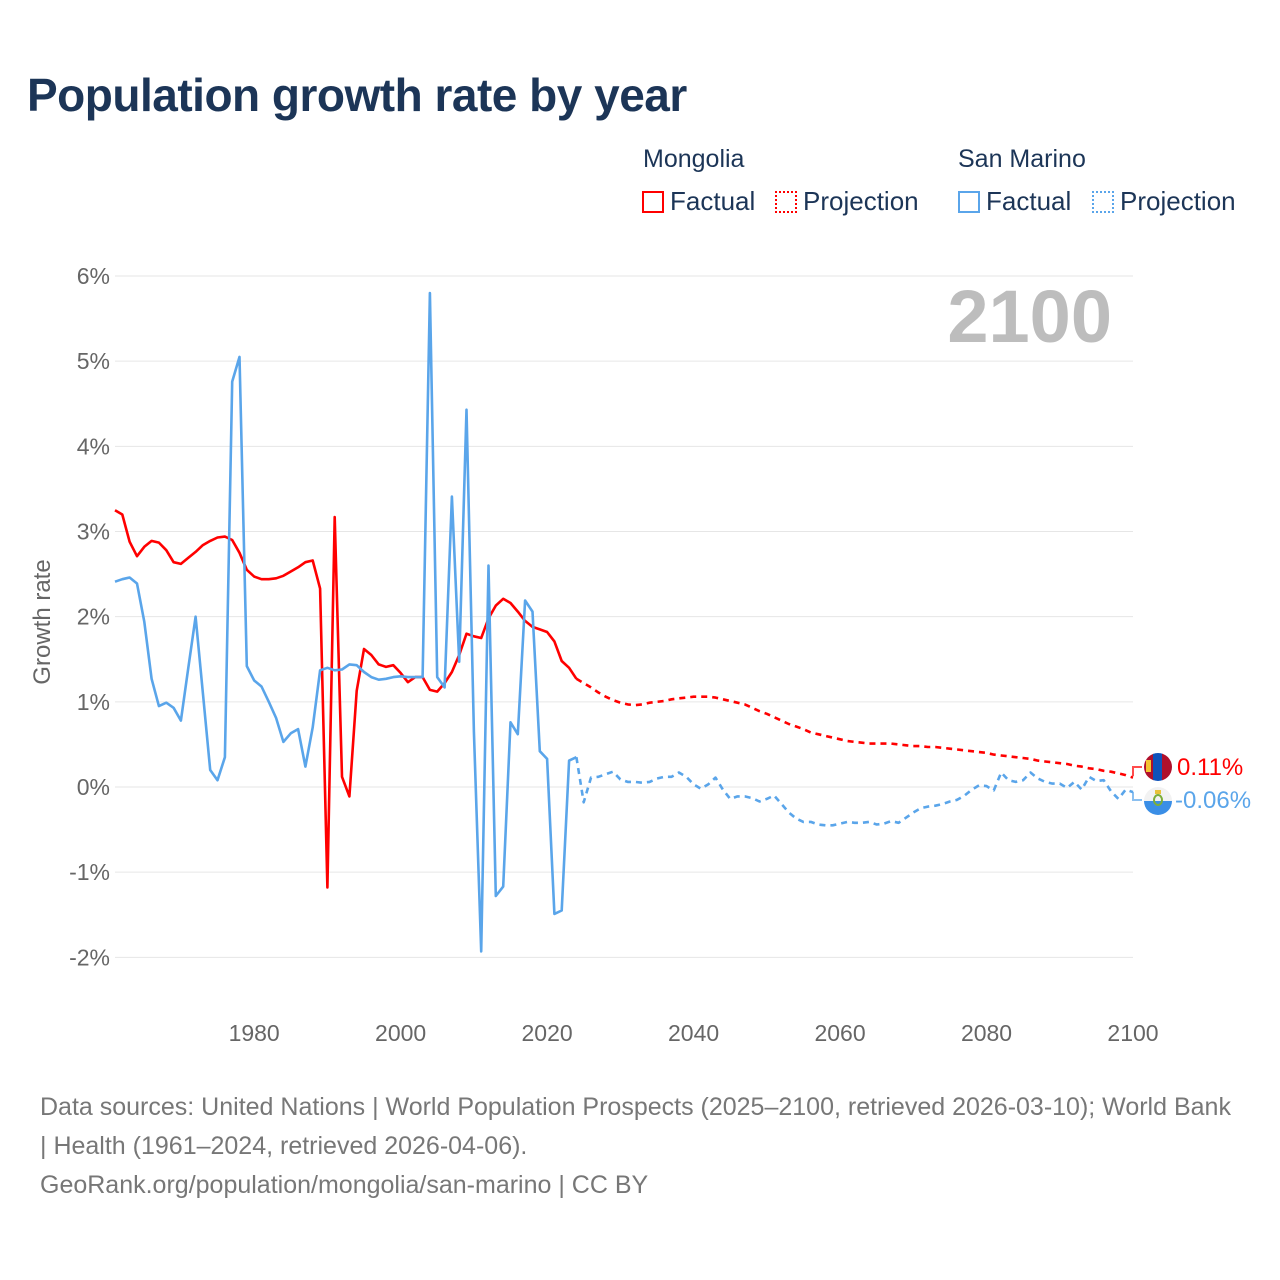  What do you see at coordinates (93, 361) in the screenshot?
I see `y-tick-label: 5%` at bounding box center [93, 361].